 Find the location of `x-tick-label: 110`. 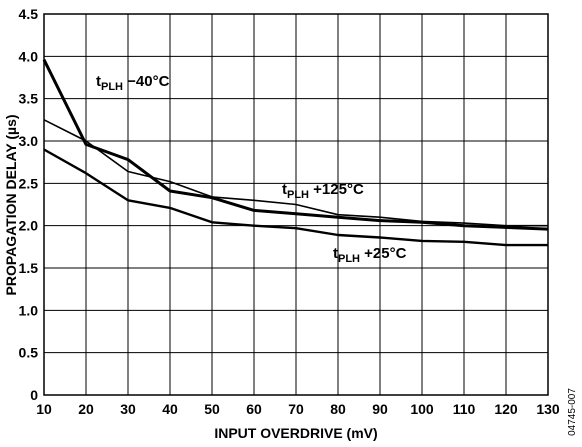

x-tick-label: 110 is located at coordinates (464, 409).